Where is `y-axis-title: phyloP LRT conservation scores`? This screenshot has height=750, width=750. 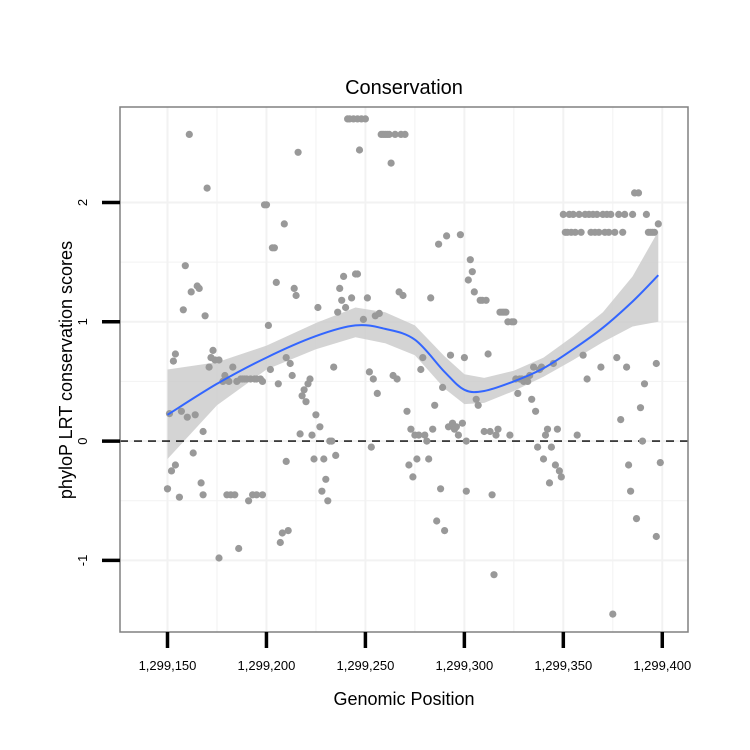
y-axis-title: phyloP LRT conservation scores is located at coordinates (66, 370).